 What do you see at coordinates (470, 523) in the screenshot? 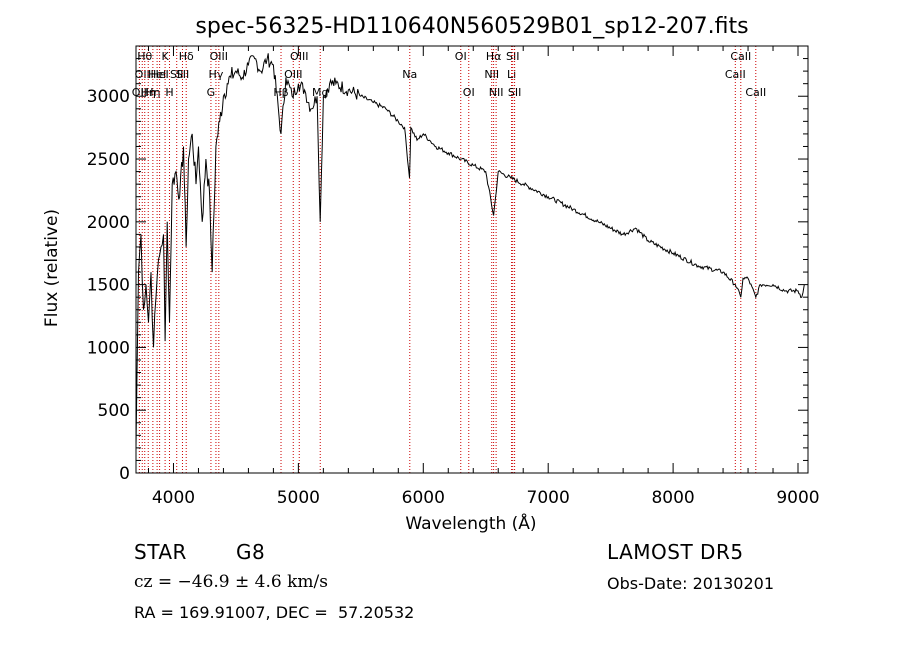
I see `x-axis-label: Wavelength (Å)` at bounding box center [470, 523].